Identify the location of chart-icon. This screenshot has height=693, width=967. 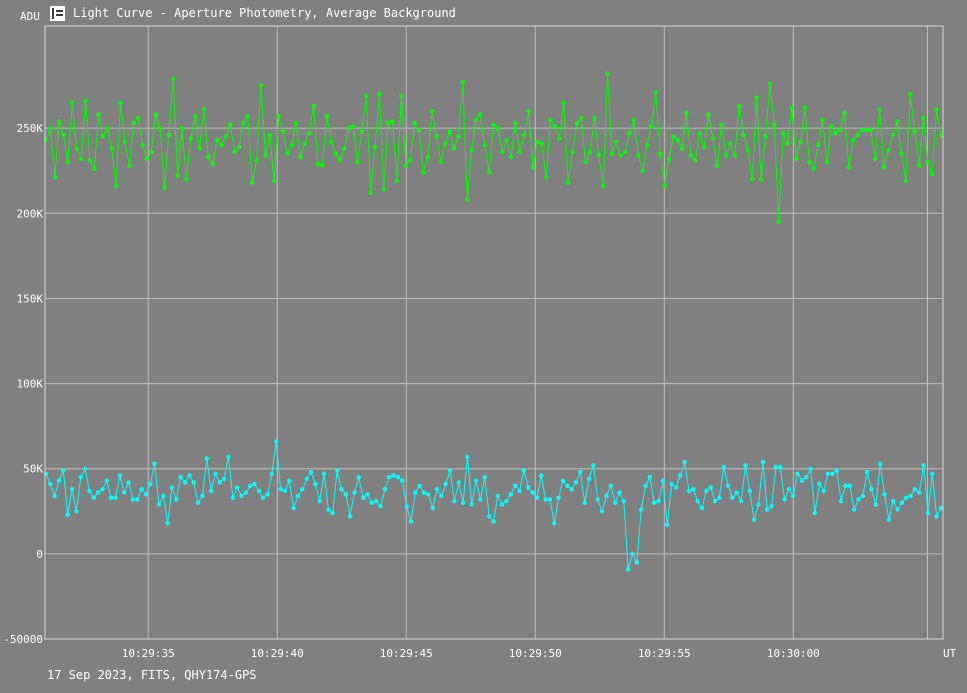
(57, 13).